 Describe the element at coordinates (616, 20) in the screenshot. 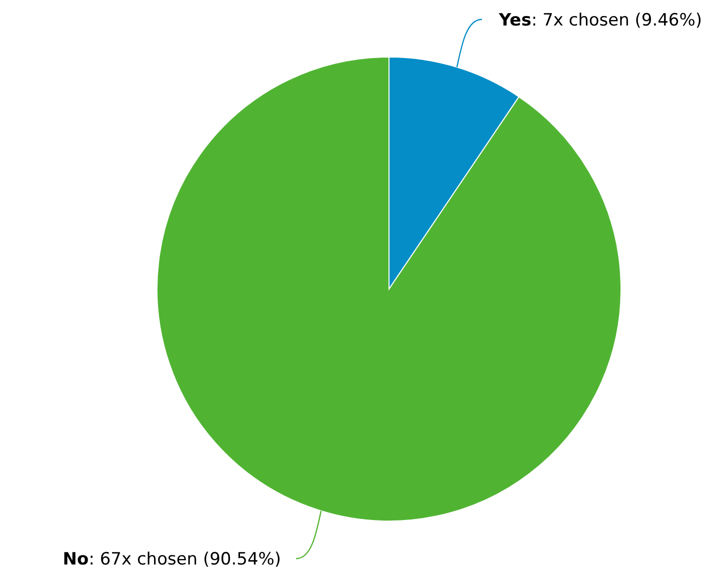

I see `data-label: : 7x chosen (9.46%)` at that location.